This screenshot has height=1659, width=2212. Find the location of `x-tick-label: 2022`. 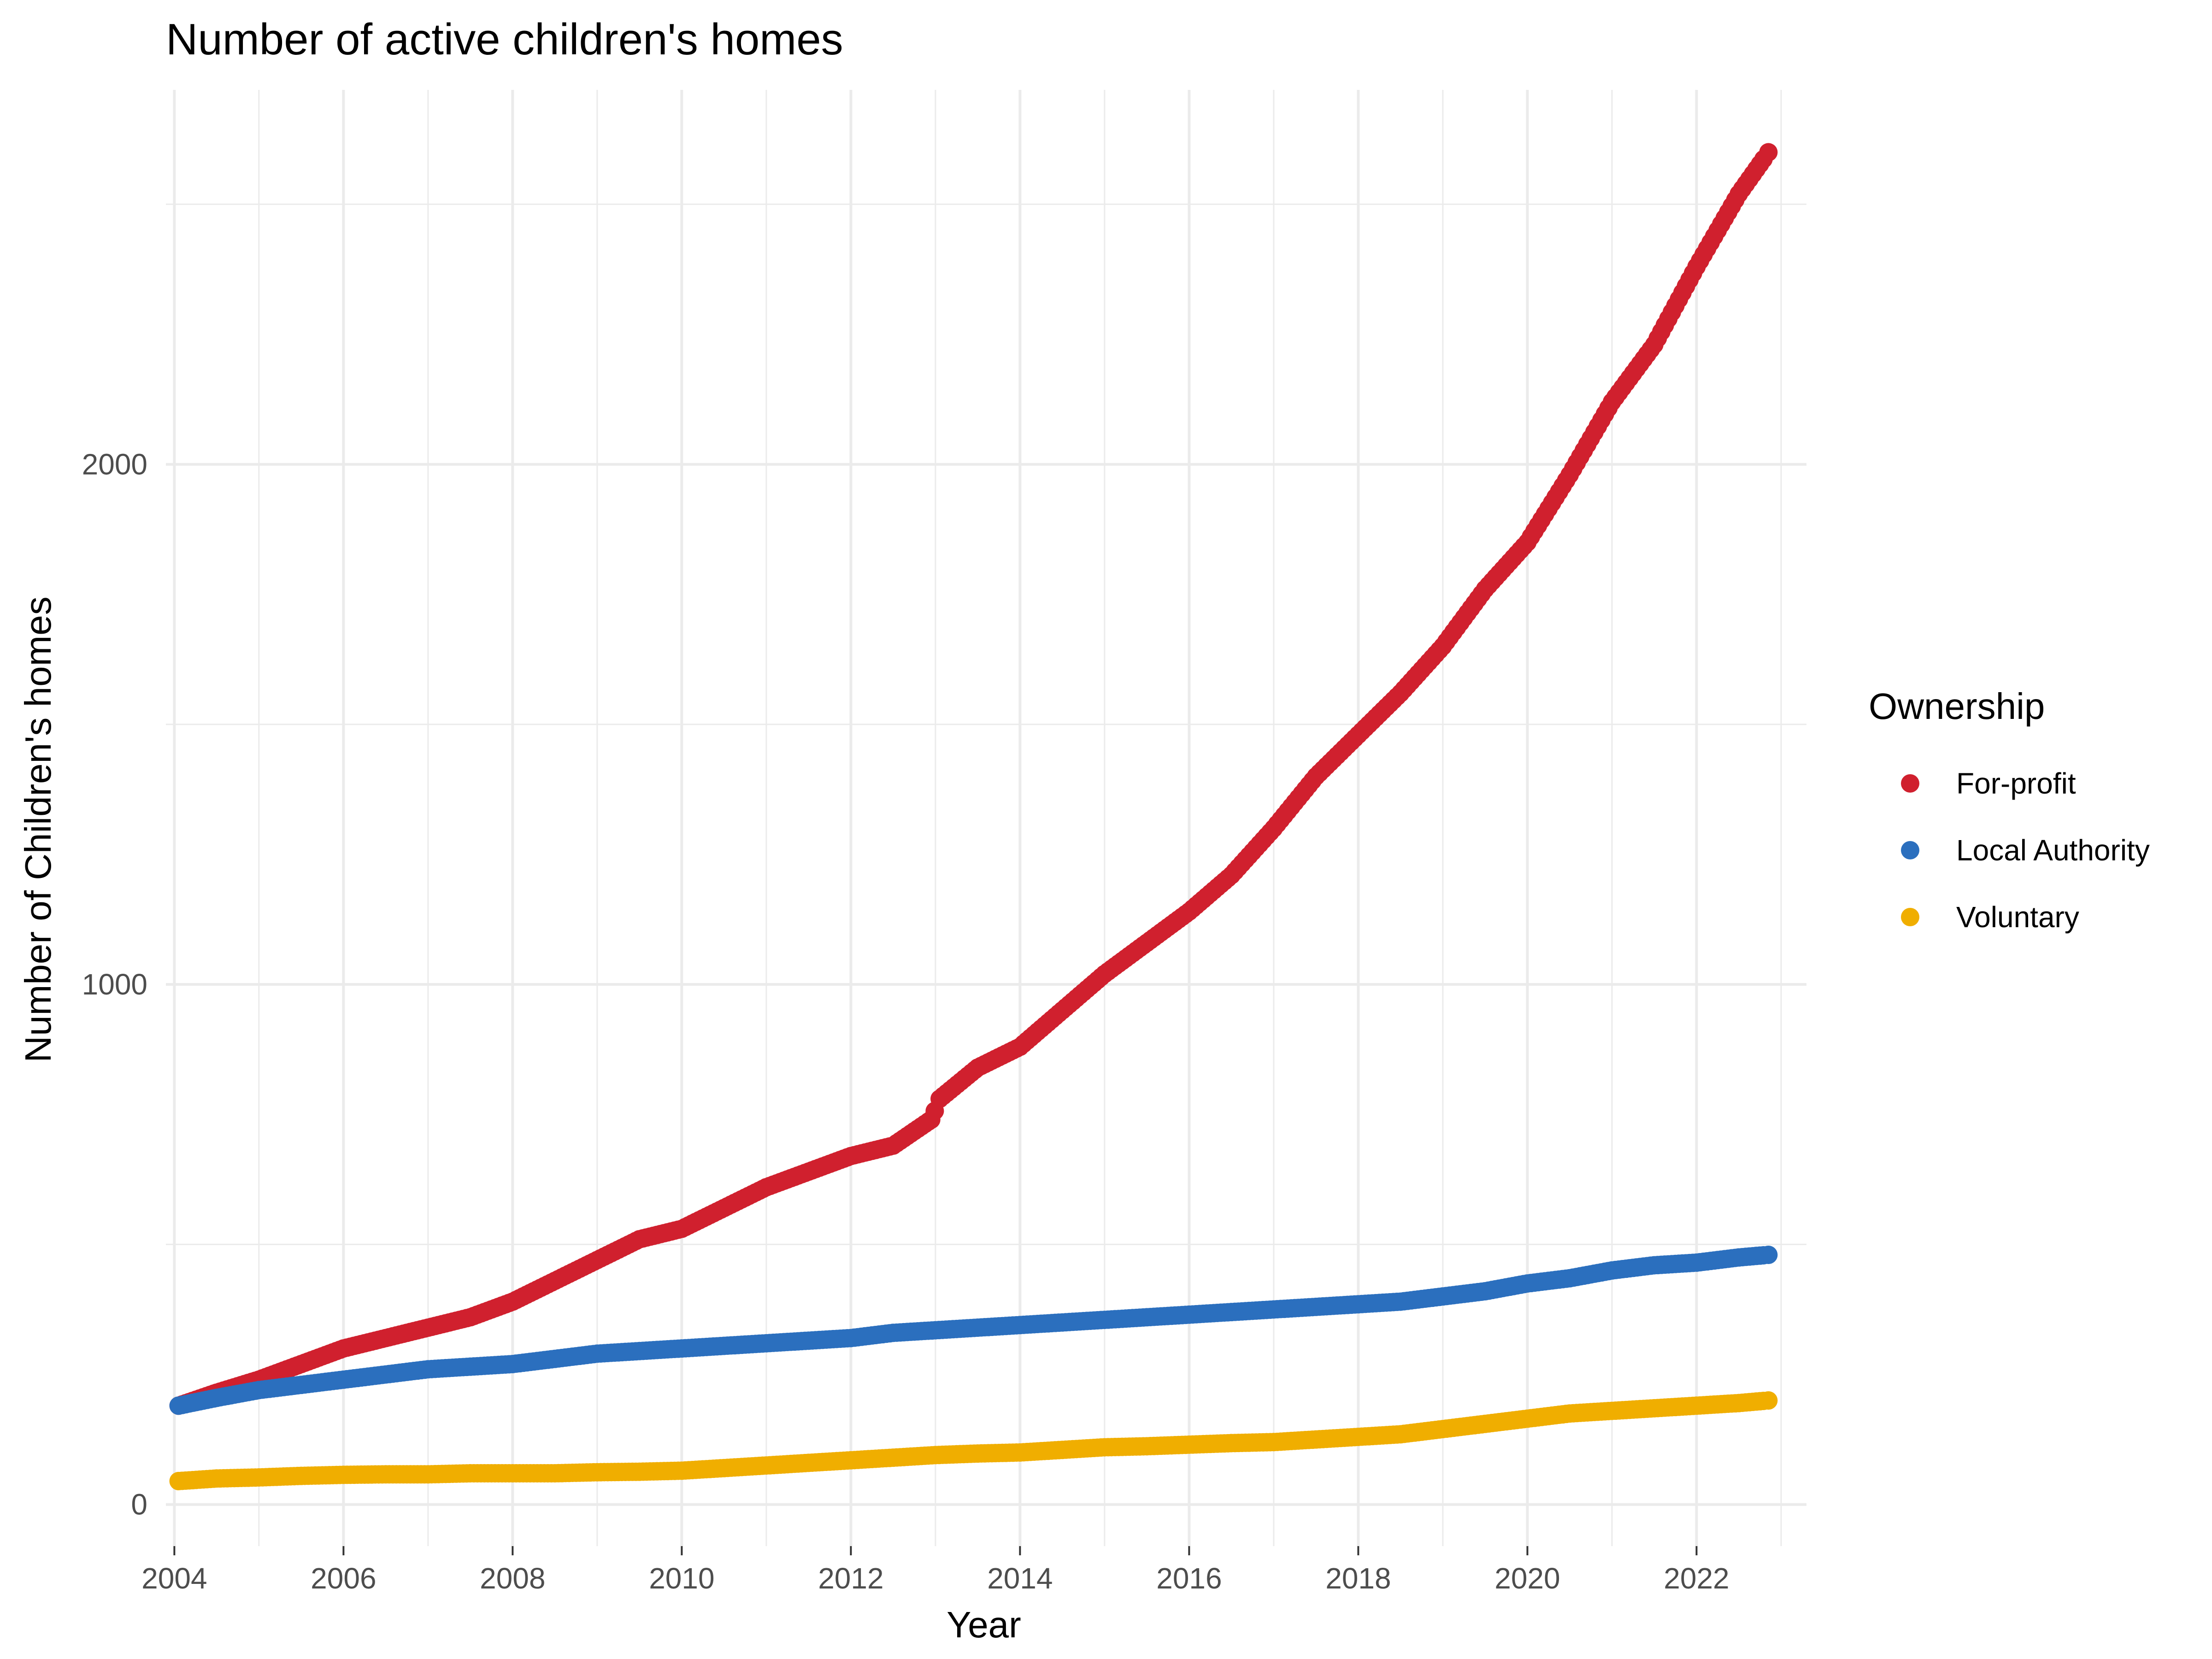

x-tick-label: 2022 is located at coordinates (1696, 1578).